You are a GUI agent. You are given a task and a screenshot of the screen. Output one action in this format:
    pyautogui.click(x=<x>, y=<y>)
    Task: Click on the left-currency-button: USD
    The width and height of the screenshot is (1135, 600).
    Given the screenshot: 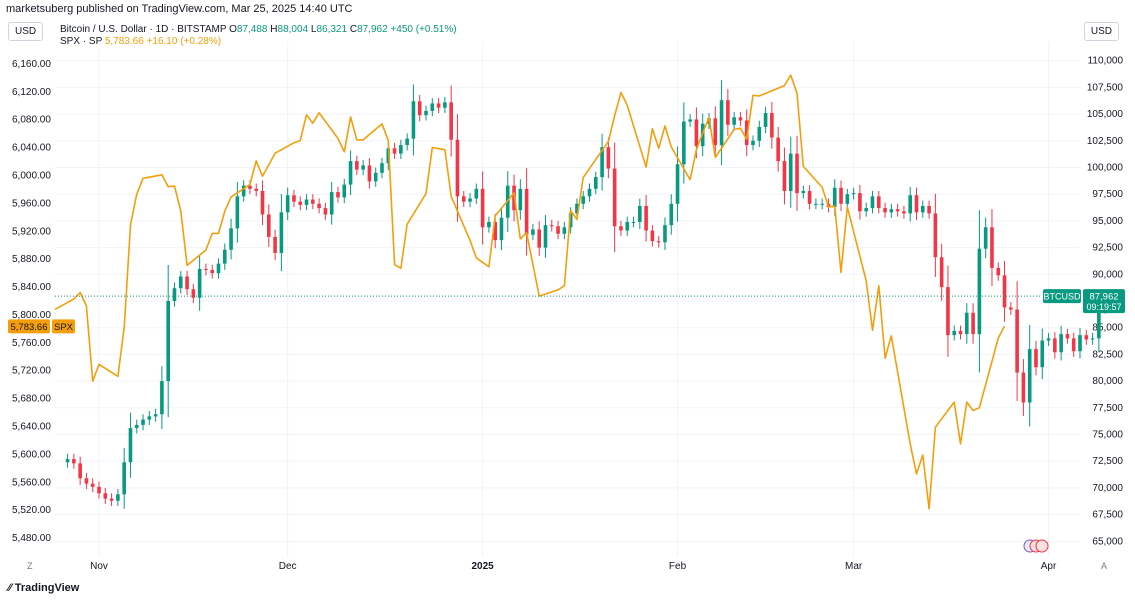 What is the action you would take?
    pyautogui.click(x=26, y=31)
    